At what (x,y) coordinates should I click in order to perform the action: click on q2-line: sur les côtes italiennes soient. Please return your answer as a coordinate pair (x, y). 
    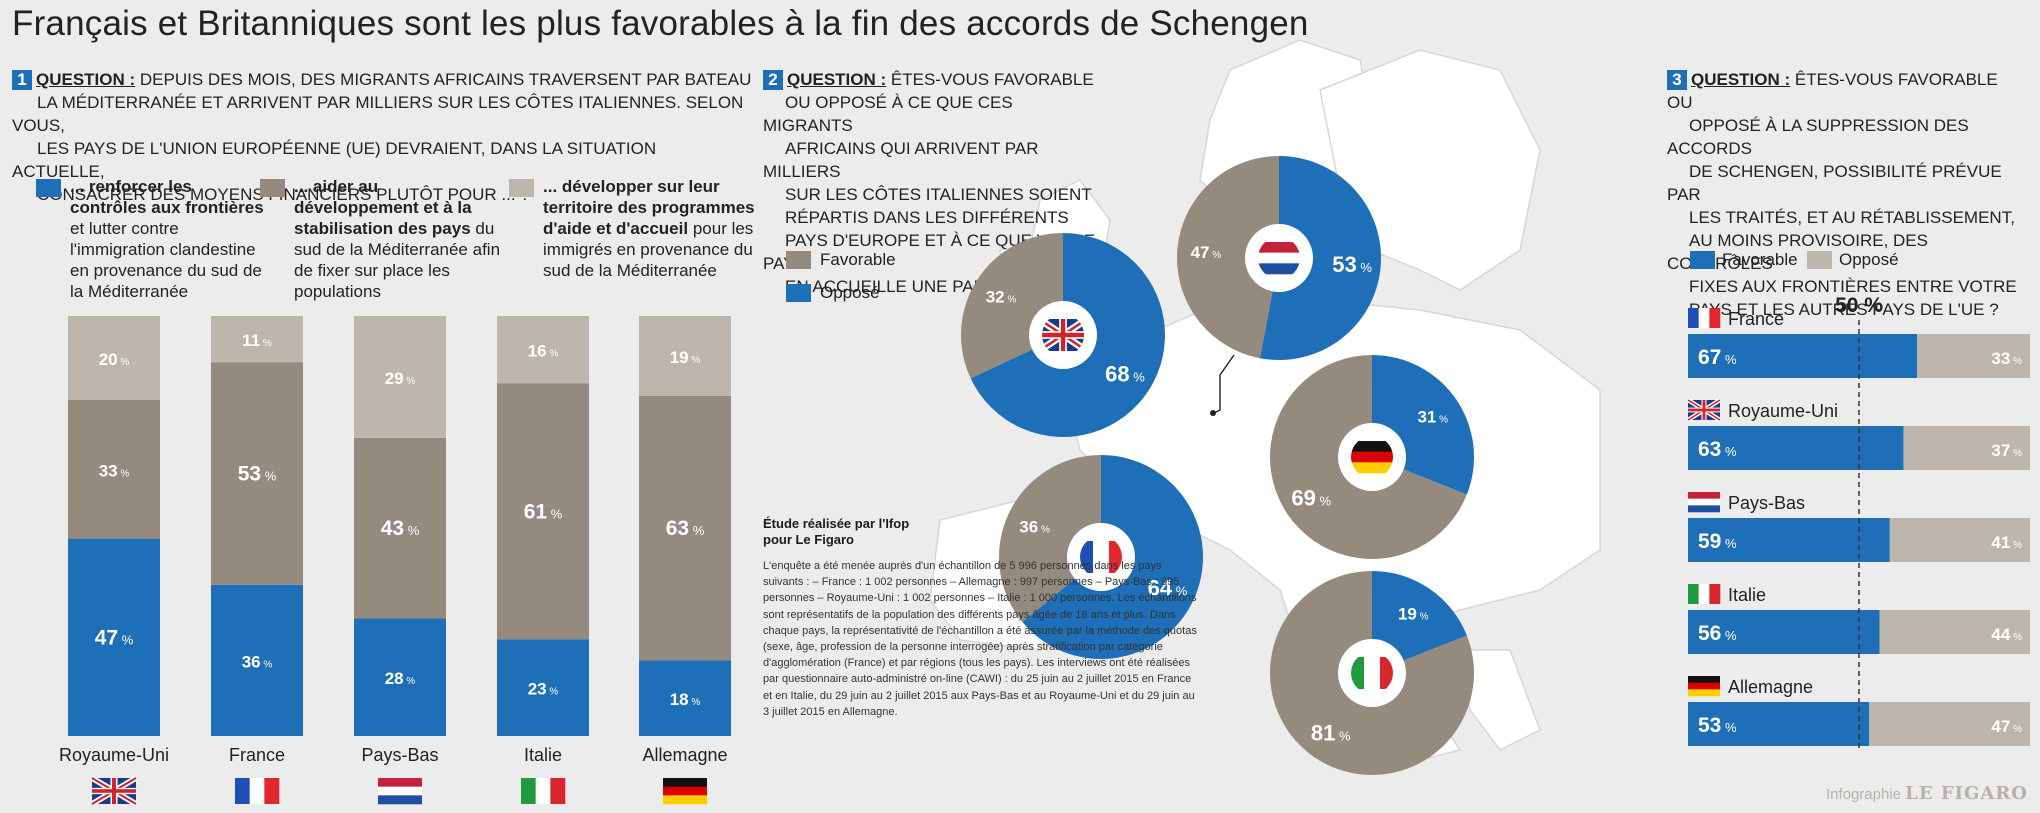
    Looking at the image, I should click on (938, 194).